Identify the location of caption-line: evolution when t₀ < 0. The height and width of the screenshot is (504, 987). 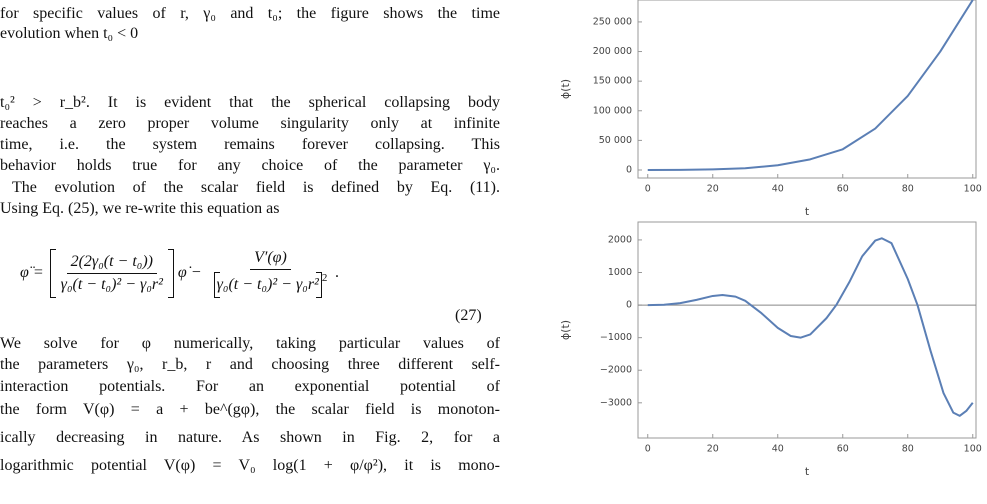
(69, 33).